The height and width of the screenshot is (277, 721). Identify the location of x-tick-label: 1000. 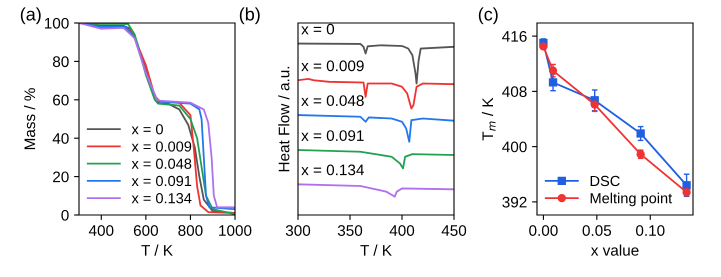
(235, 230).